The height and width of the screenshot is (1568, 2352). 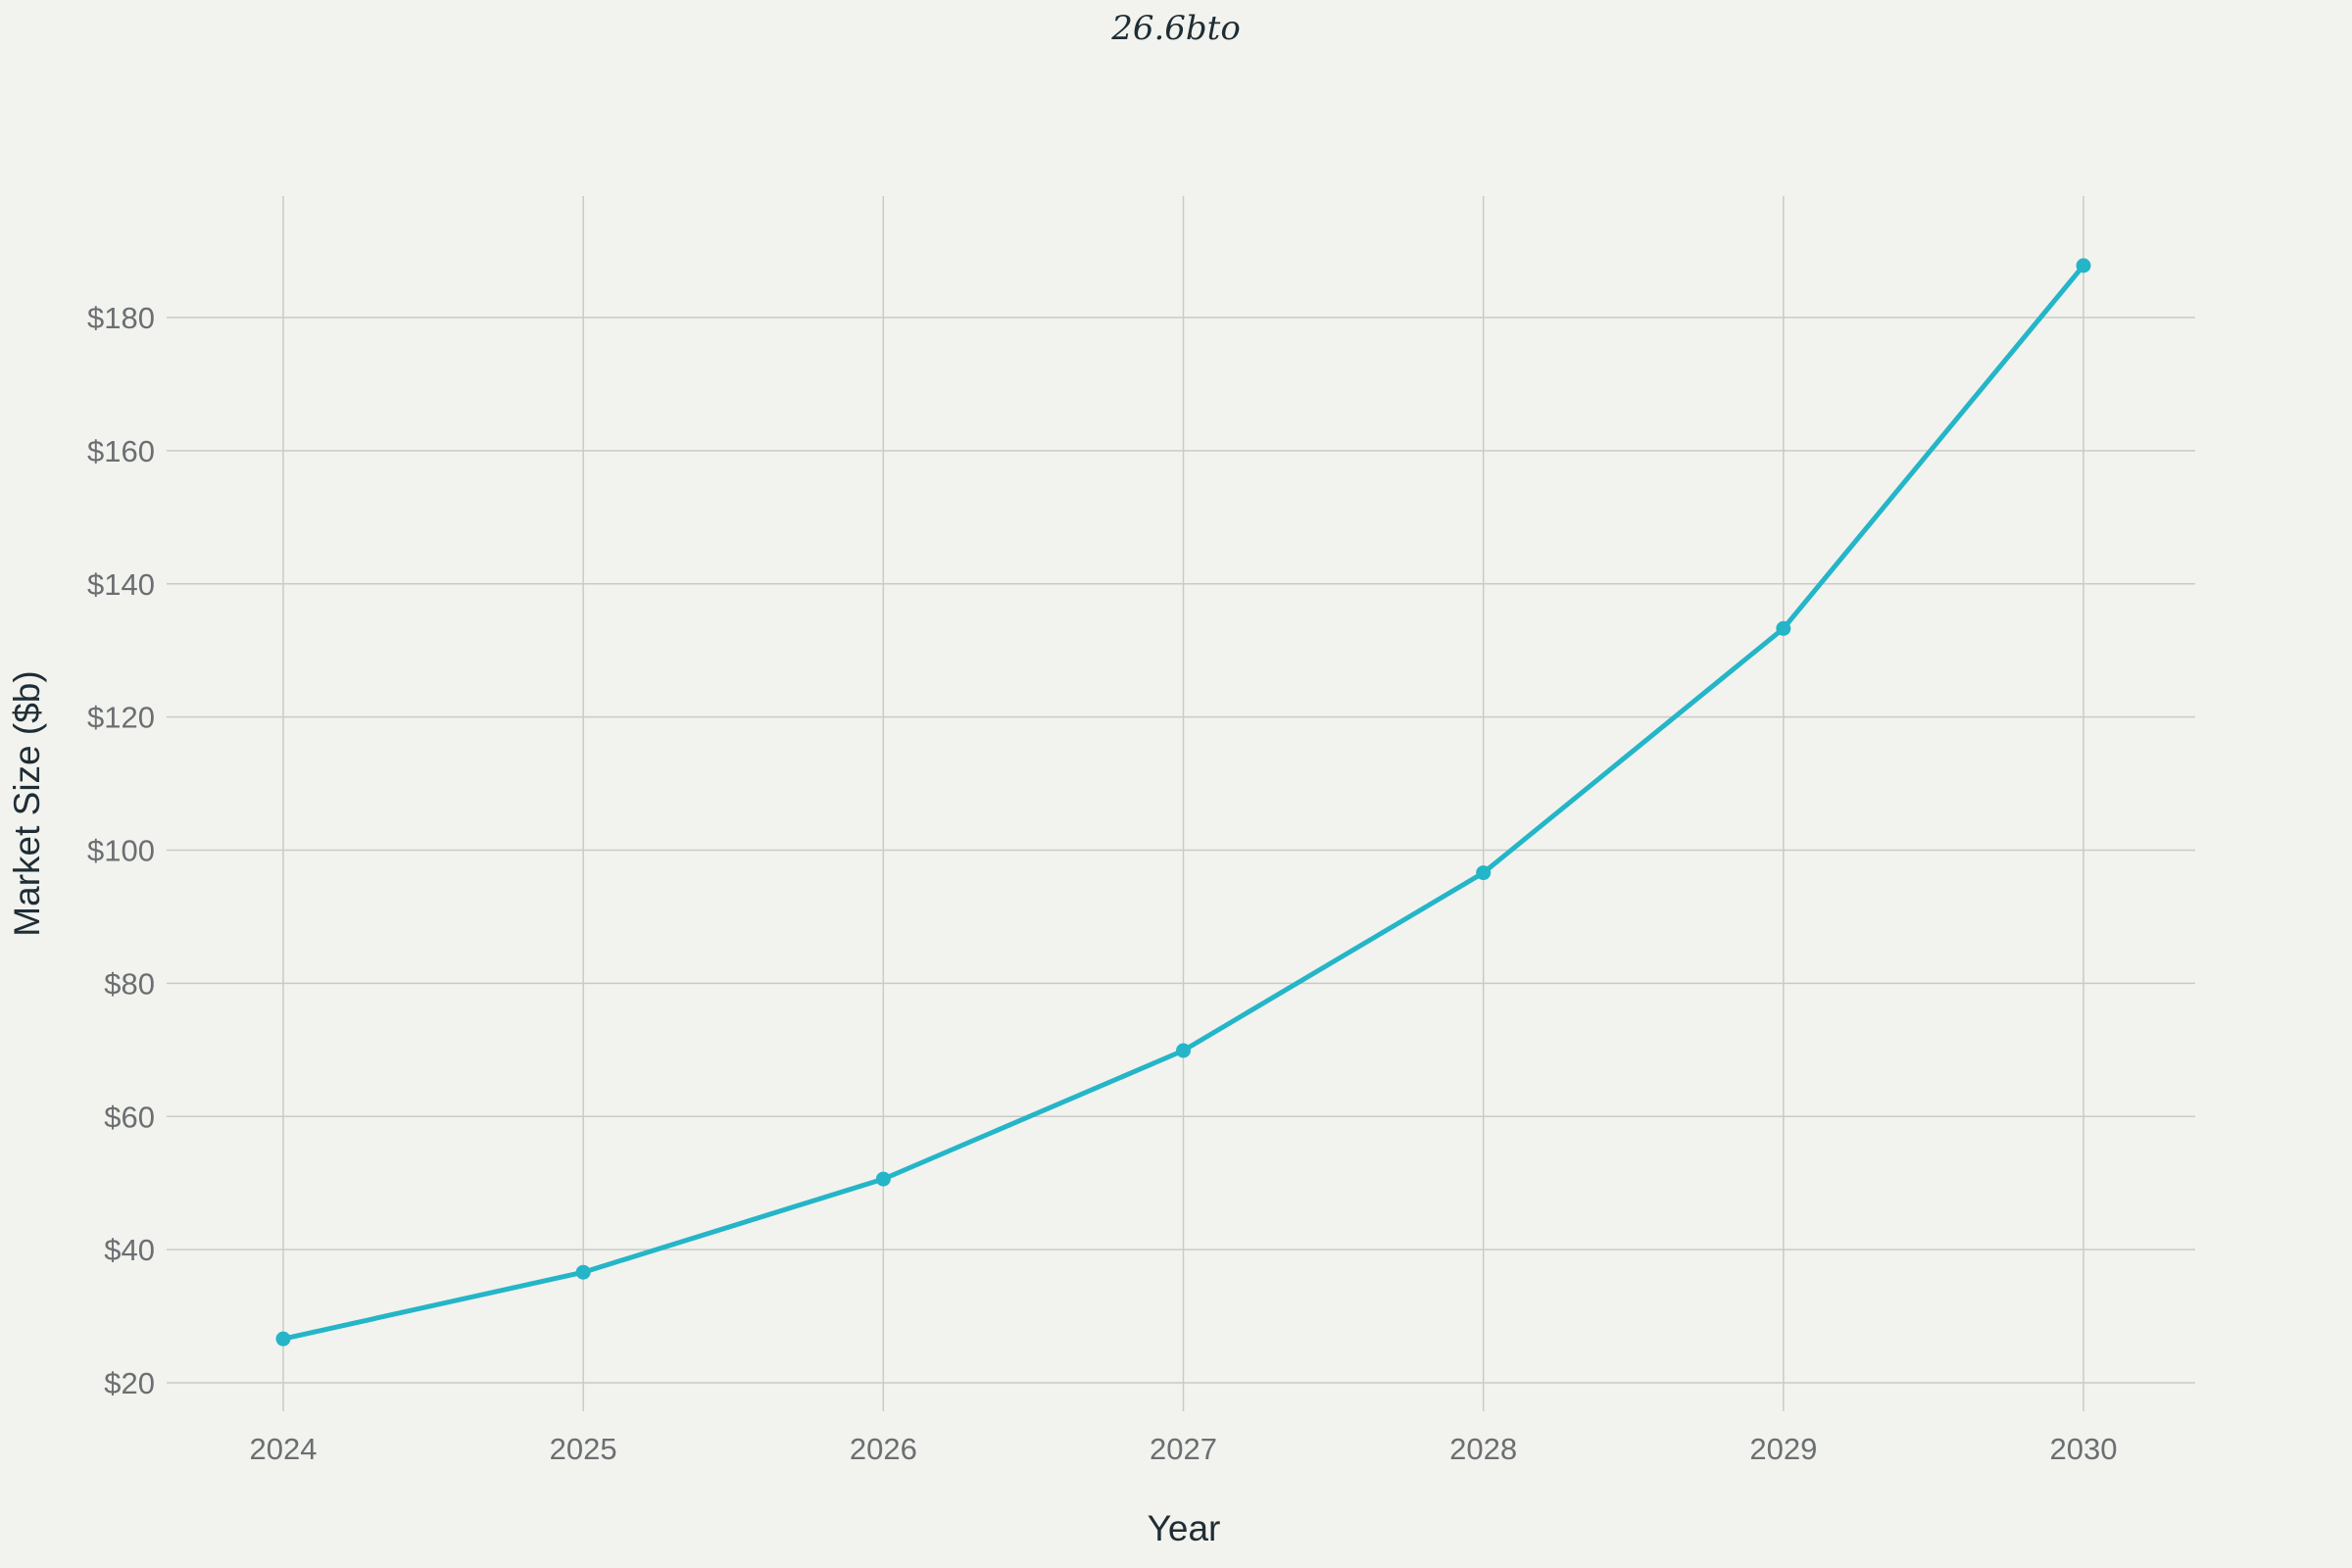 What do you see at coordinates (2084, 1449) in the screenshot?
I see `x-tick-label: 2030` at bounding box center [2084, 1449].